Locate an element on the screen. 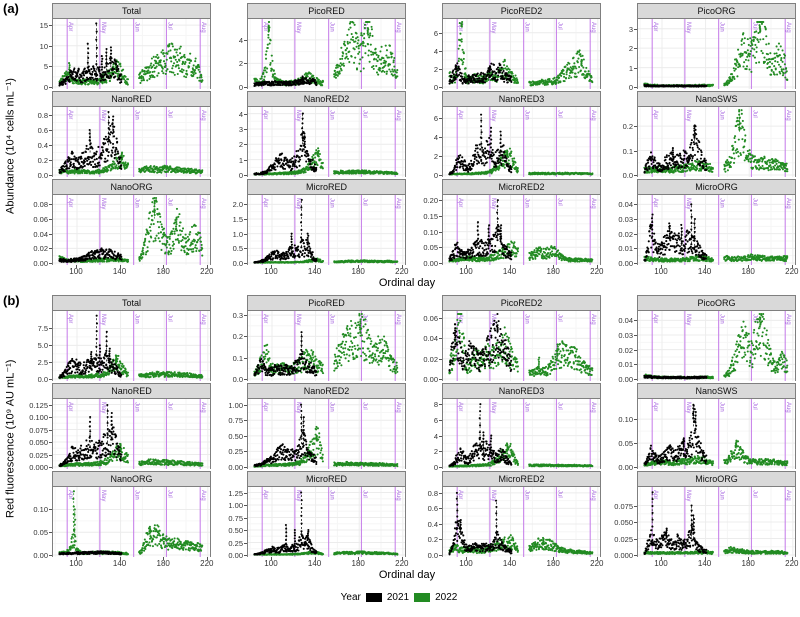  x-tick-label: 100 is located at coordinates (76, 563).